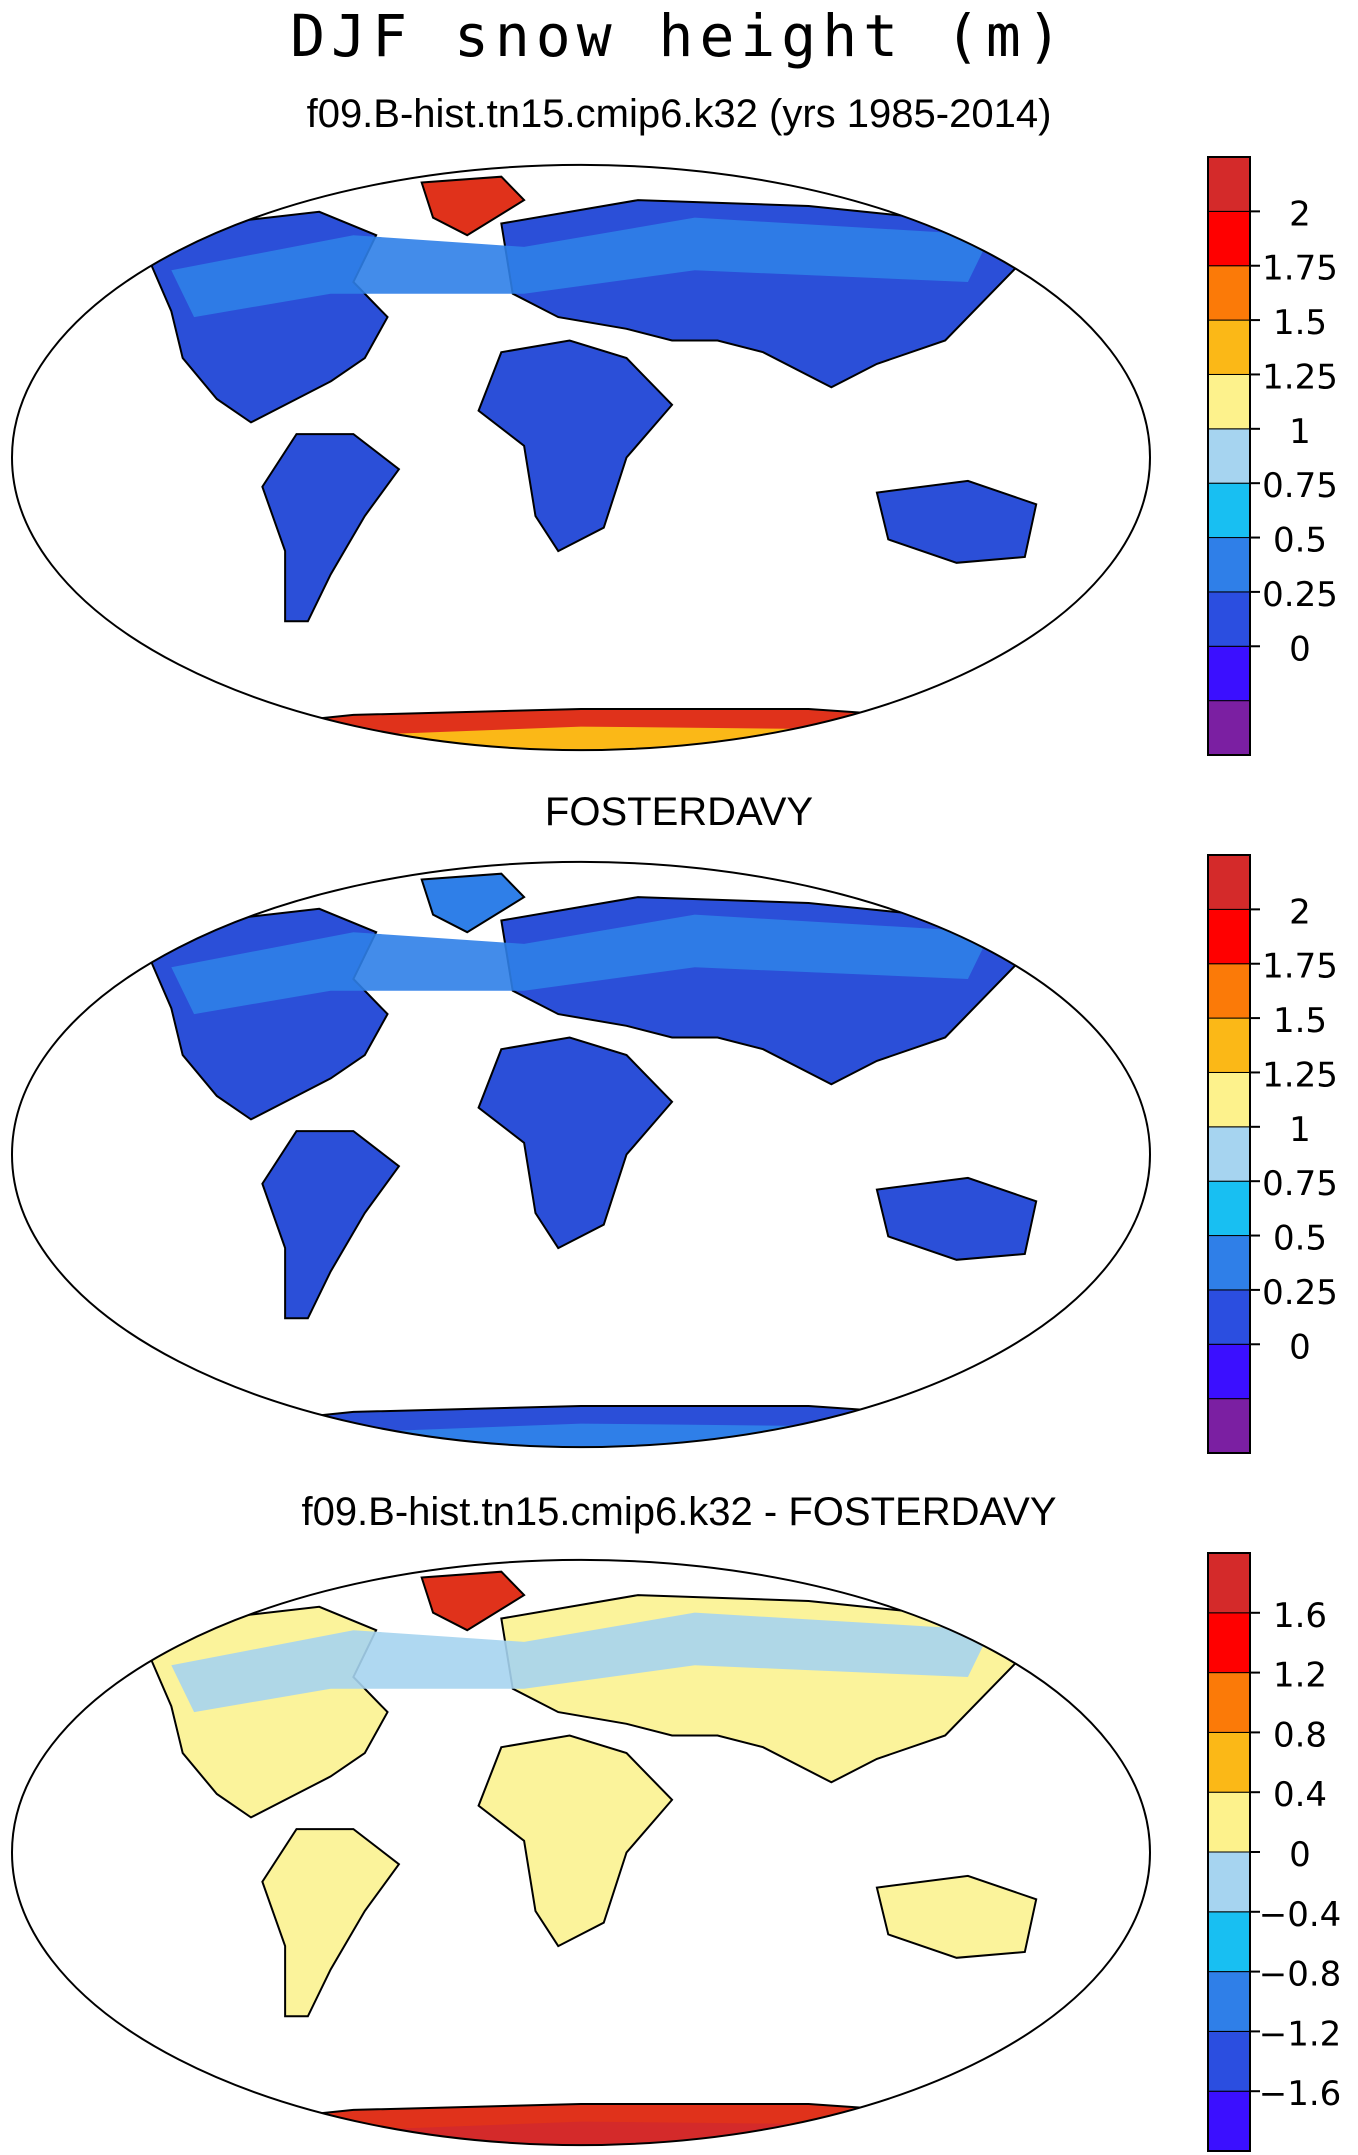 The image size is (1358, 2155). What do you see at coordinates (1300, 1795) in the screenshot?
I see `colorbar-tick-label: 0.4` at bounding box center [1300, 1795].